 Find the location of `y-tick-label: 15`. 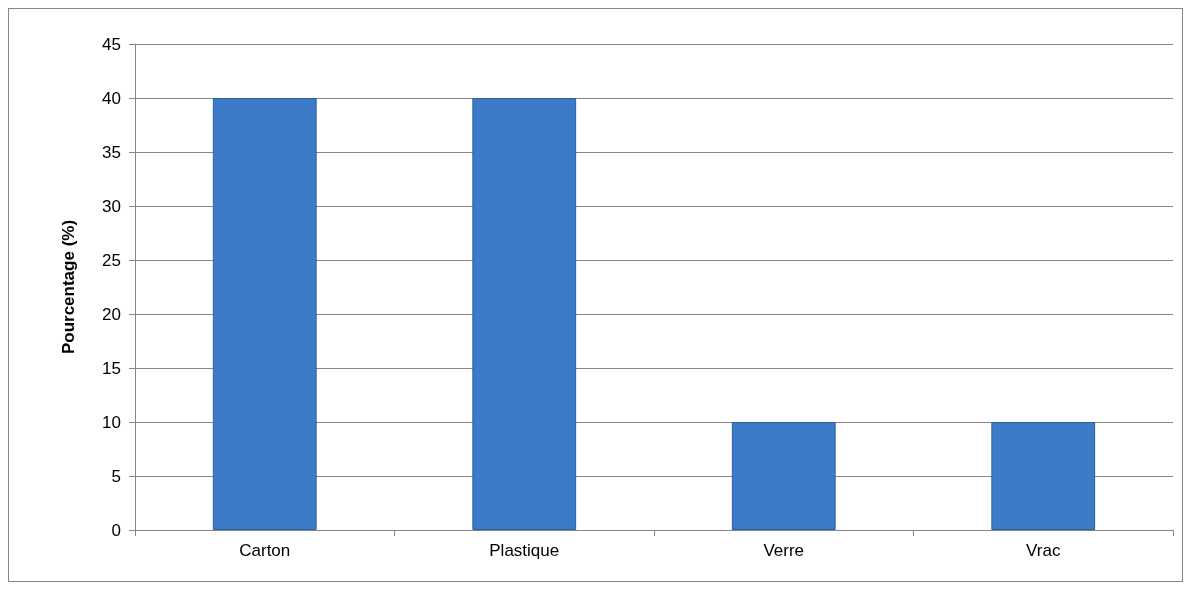

y-tick-label: 15 is located at coordinates (111, 368).